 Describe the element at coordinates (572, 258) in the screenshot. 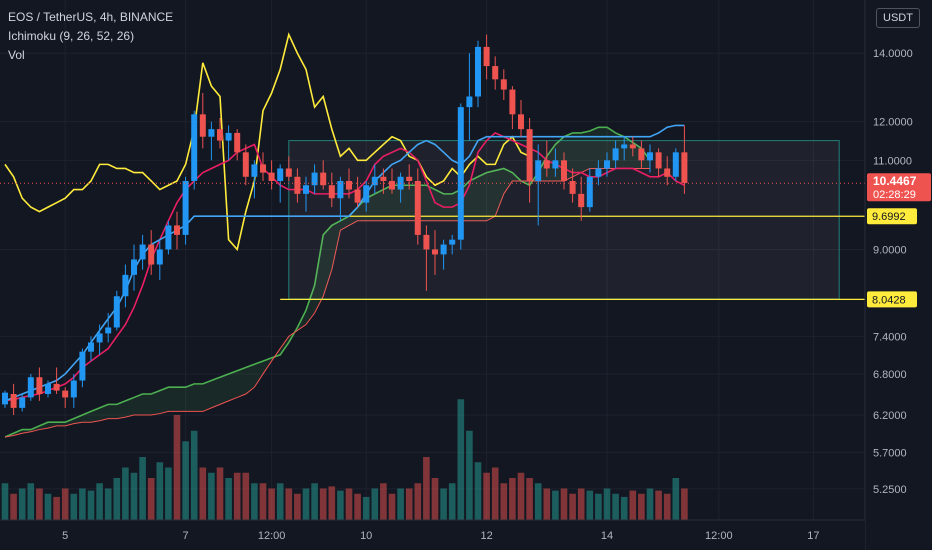

I see `horizontal-levels` at that location.